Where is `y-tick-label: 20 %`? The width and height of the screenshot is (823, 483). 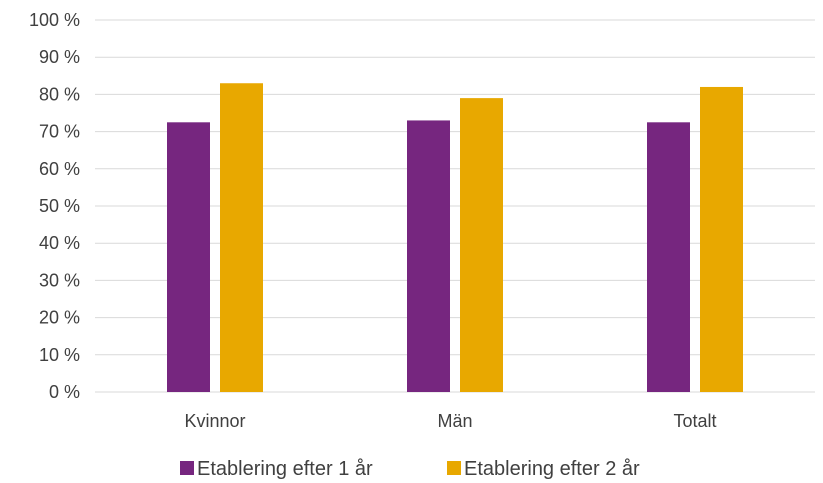 y-tick-label: 20 % is located at coordinates (59, 318).